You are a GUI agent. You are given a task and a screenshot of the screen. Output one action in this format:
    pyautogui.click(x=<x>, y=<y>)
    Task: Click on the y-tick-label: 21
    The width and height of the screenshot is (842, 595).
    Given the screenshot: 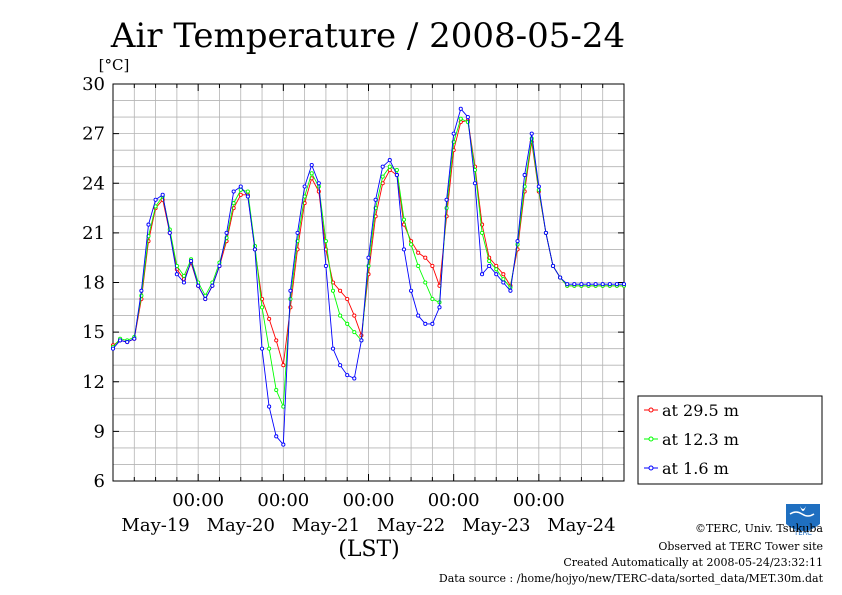 What is the action you would take?
    pyautogui.click(x=93, y=233)
    